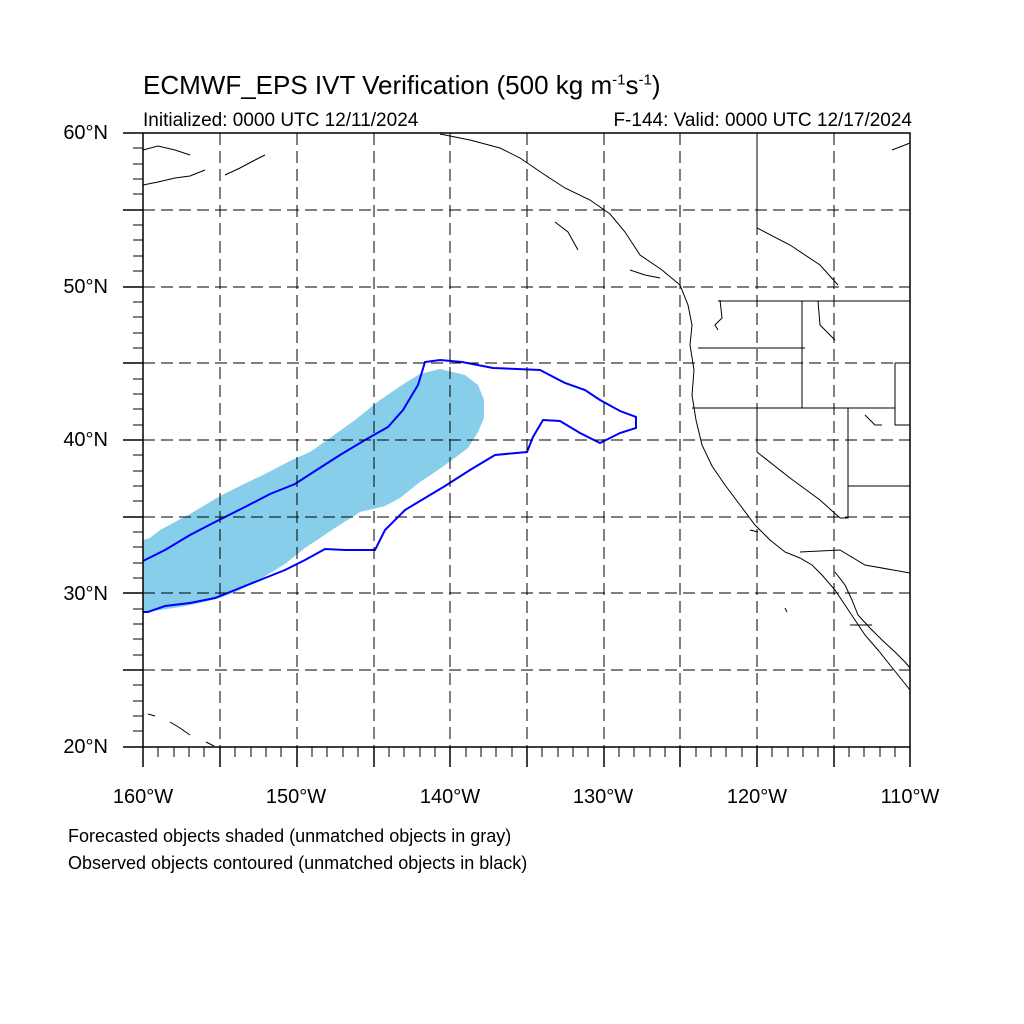 Image resolution: width=1024 pixels, height=1024 pixels. I want to click on observed-object-contour, so click(389, 485).